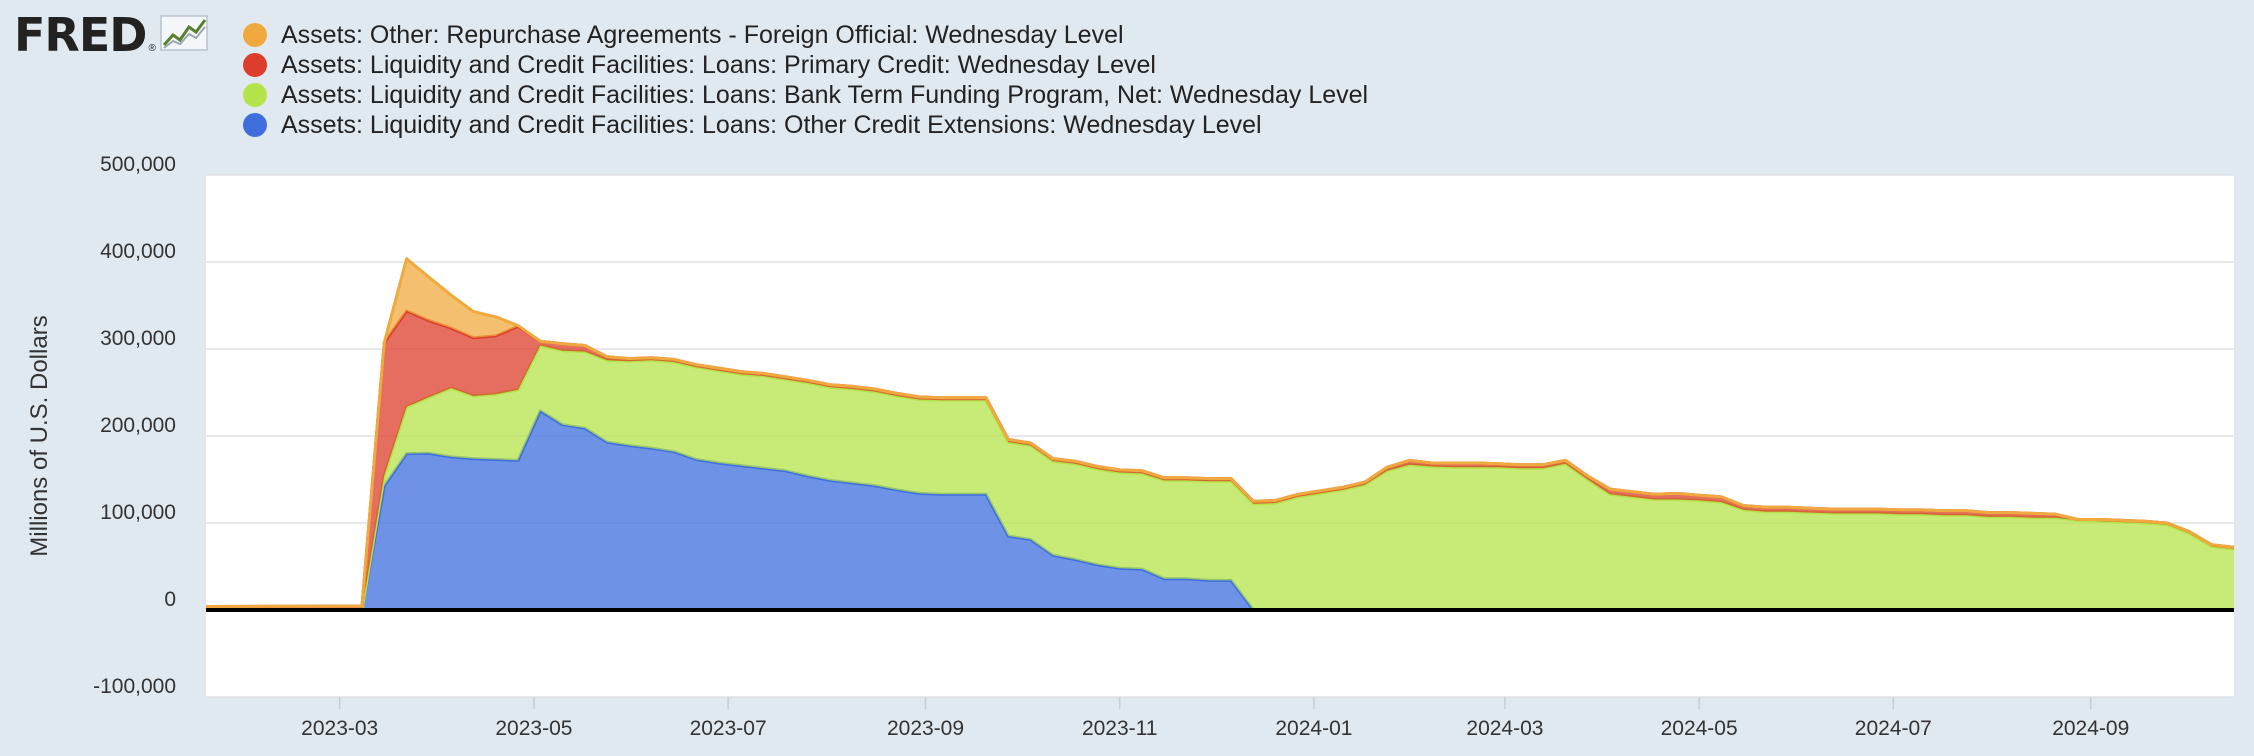  What do you see at coordinates (134, 686) in the screenshot?
I see `y-tick-label: -100,000` at bounding box center [134, 686].